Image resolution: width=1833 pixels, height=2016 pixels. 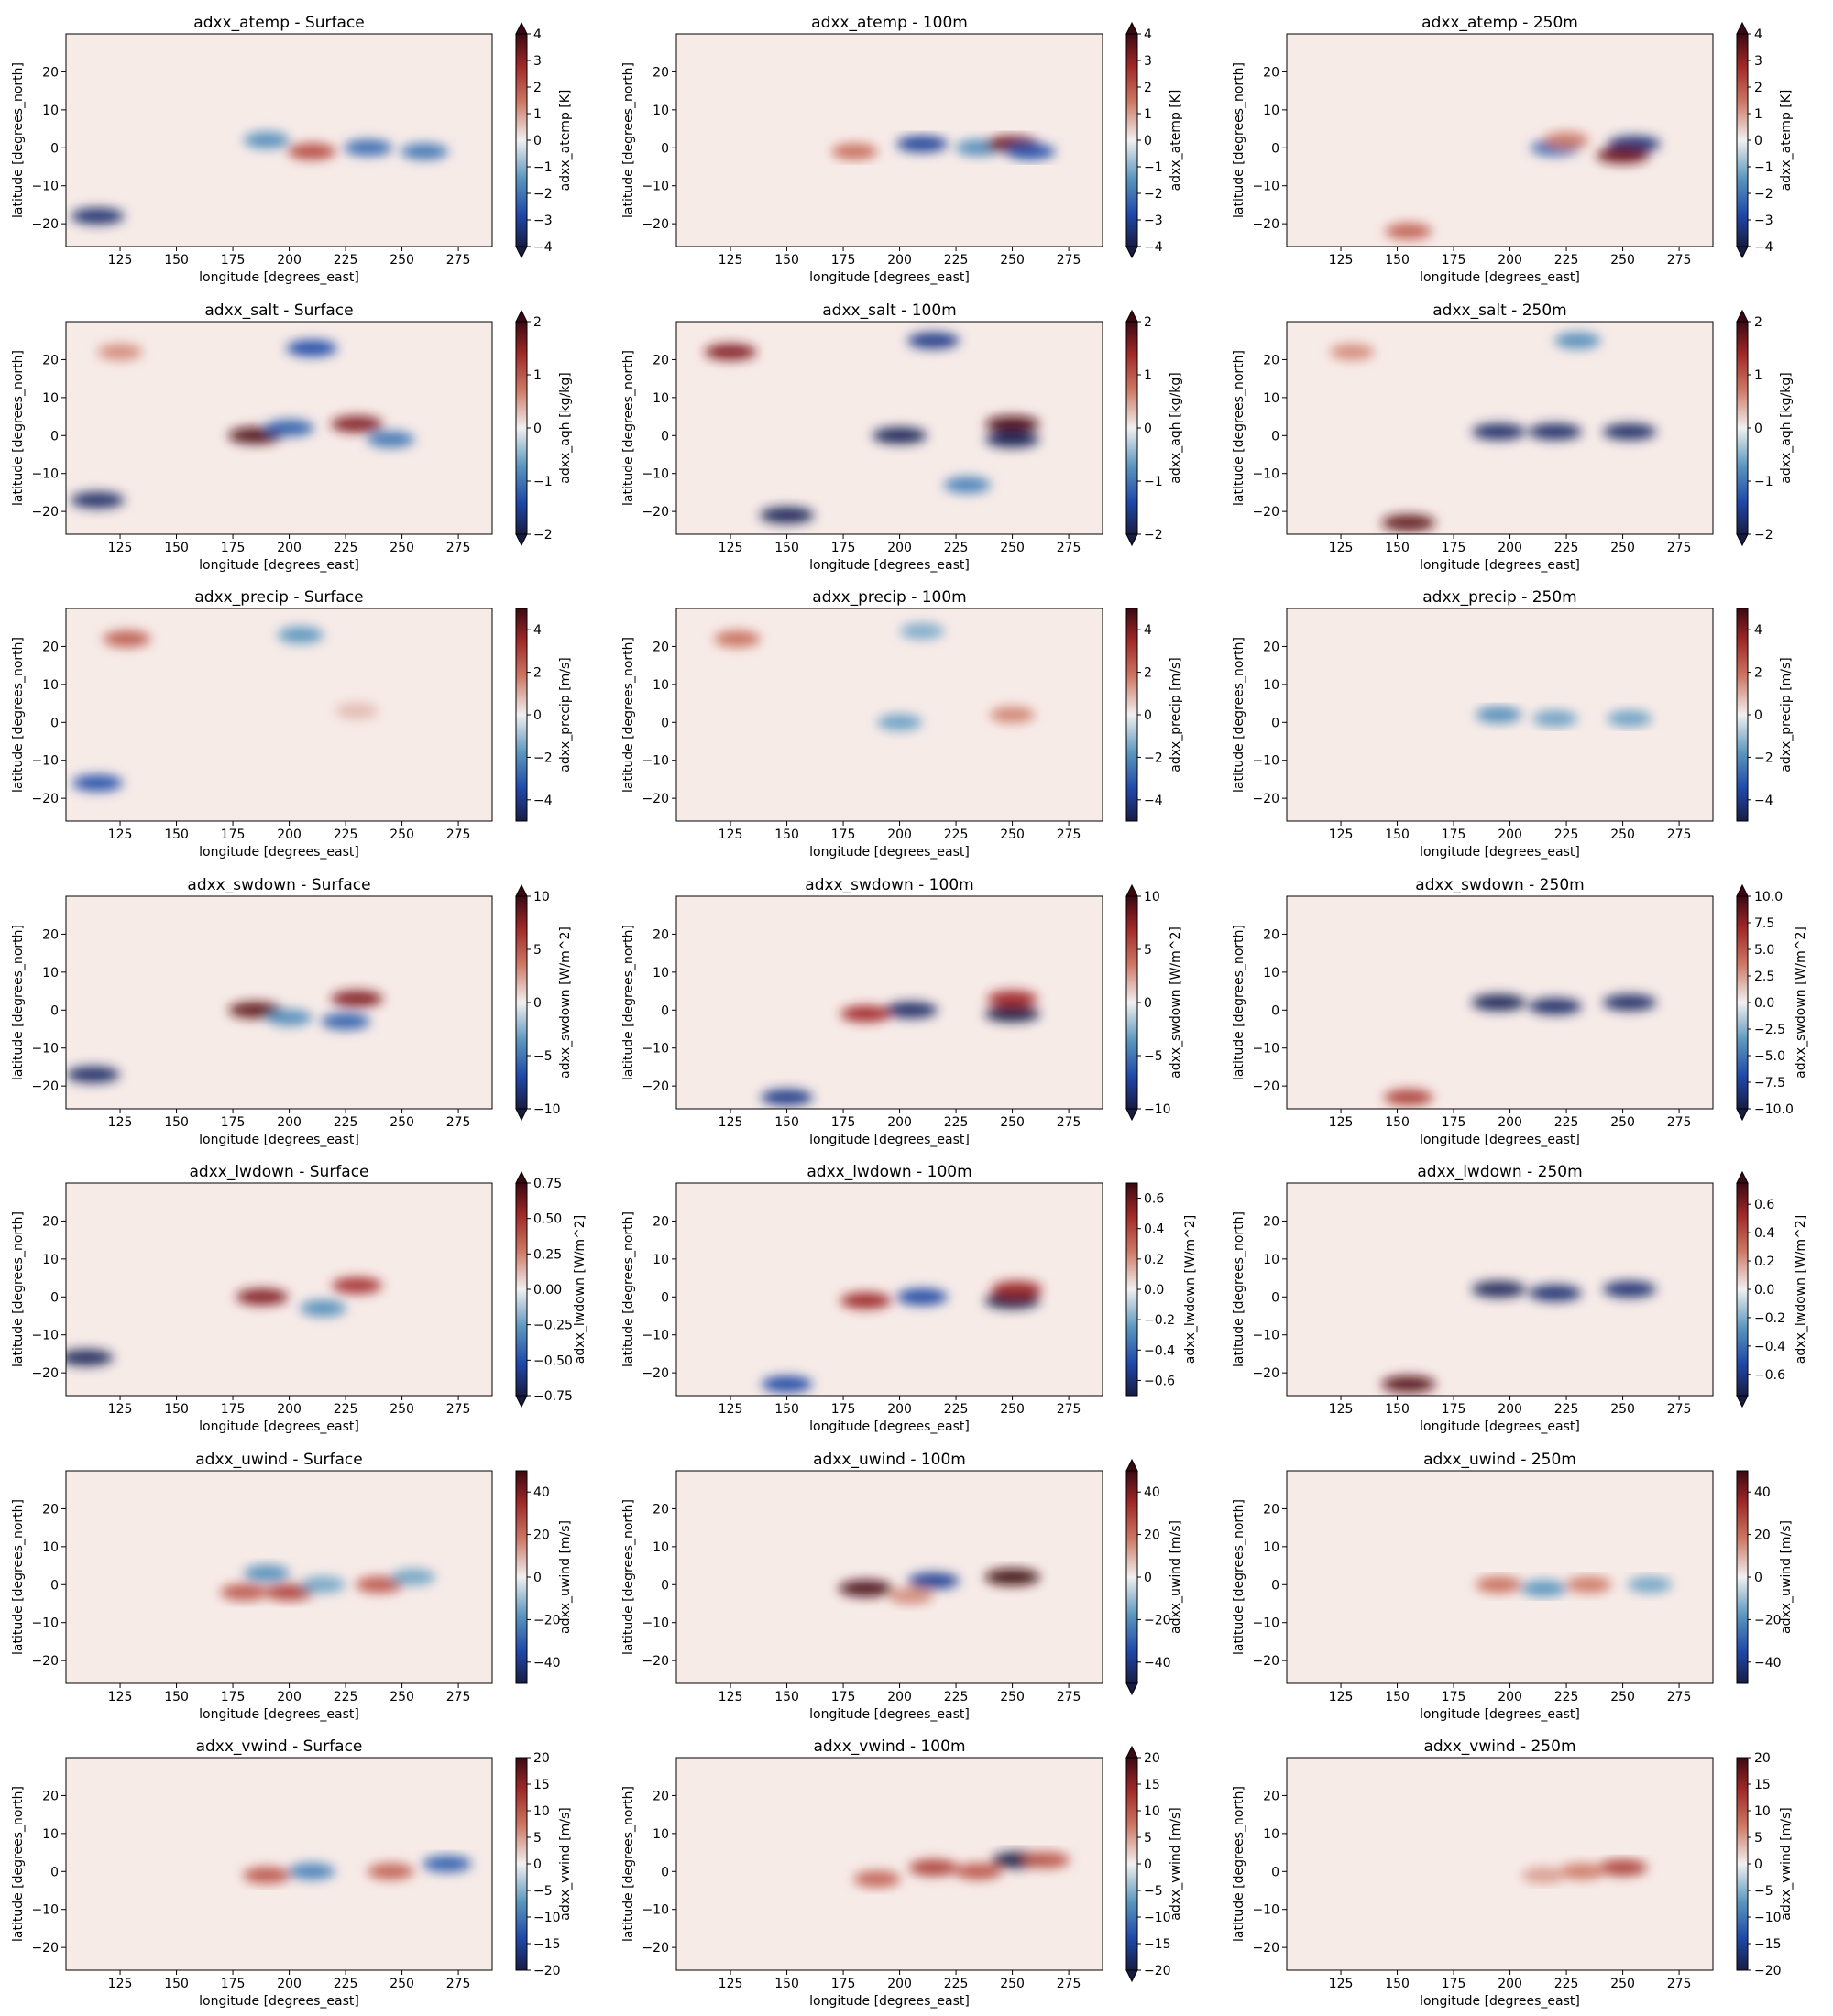 I want to click on colorbar-tick-label: 2, so click(x=1758, y=88).